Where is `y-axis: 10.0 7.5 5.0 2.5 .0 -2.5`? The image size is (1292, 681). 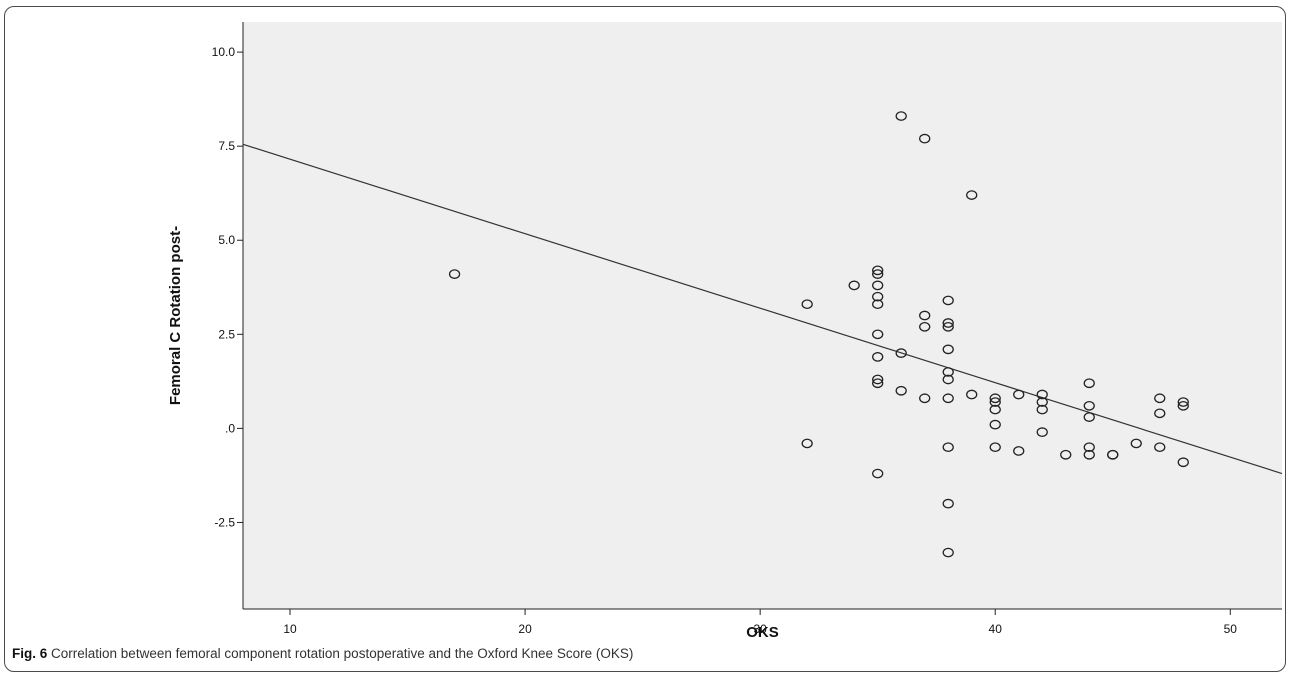 y-axis: 10.0 7.5 5.0 2.5 .0 -2.5 is located at coordinates (228, 315).